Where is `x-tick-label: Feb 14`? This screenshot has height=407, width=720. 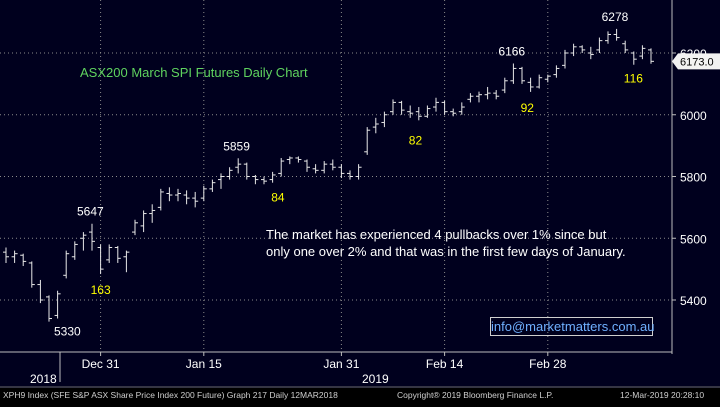 x-tick-label: Feb 14 is located at coordinates (445, 364).